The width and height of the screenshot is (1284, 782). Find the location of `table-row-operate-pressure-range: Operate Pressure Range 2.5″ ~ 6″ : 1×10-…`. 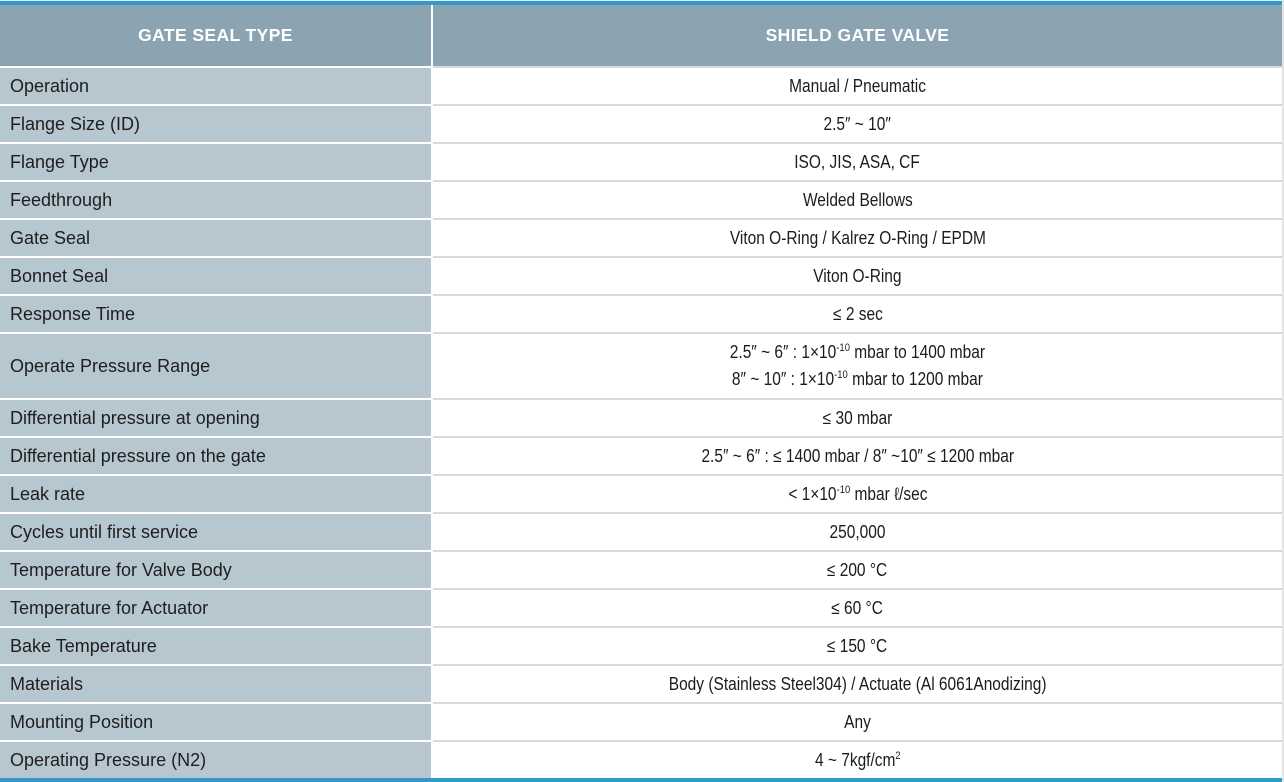

table-row-operate-pressure-range: Operate Pressure Range 2.5″ ~ 6″ : 1×10-… is located at coordinates (641, 365).